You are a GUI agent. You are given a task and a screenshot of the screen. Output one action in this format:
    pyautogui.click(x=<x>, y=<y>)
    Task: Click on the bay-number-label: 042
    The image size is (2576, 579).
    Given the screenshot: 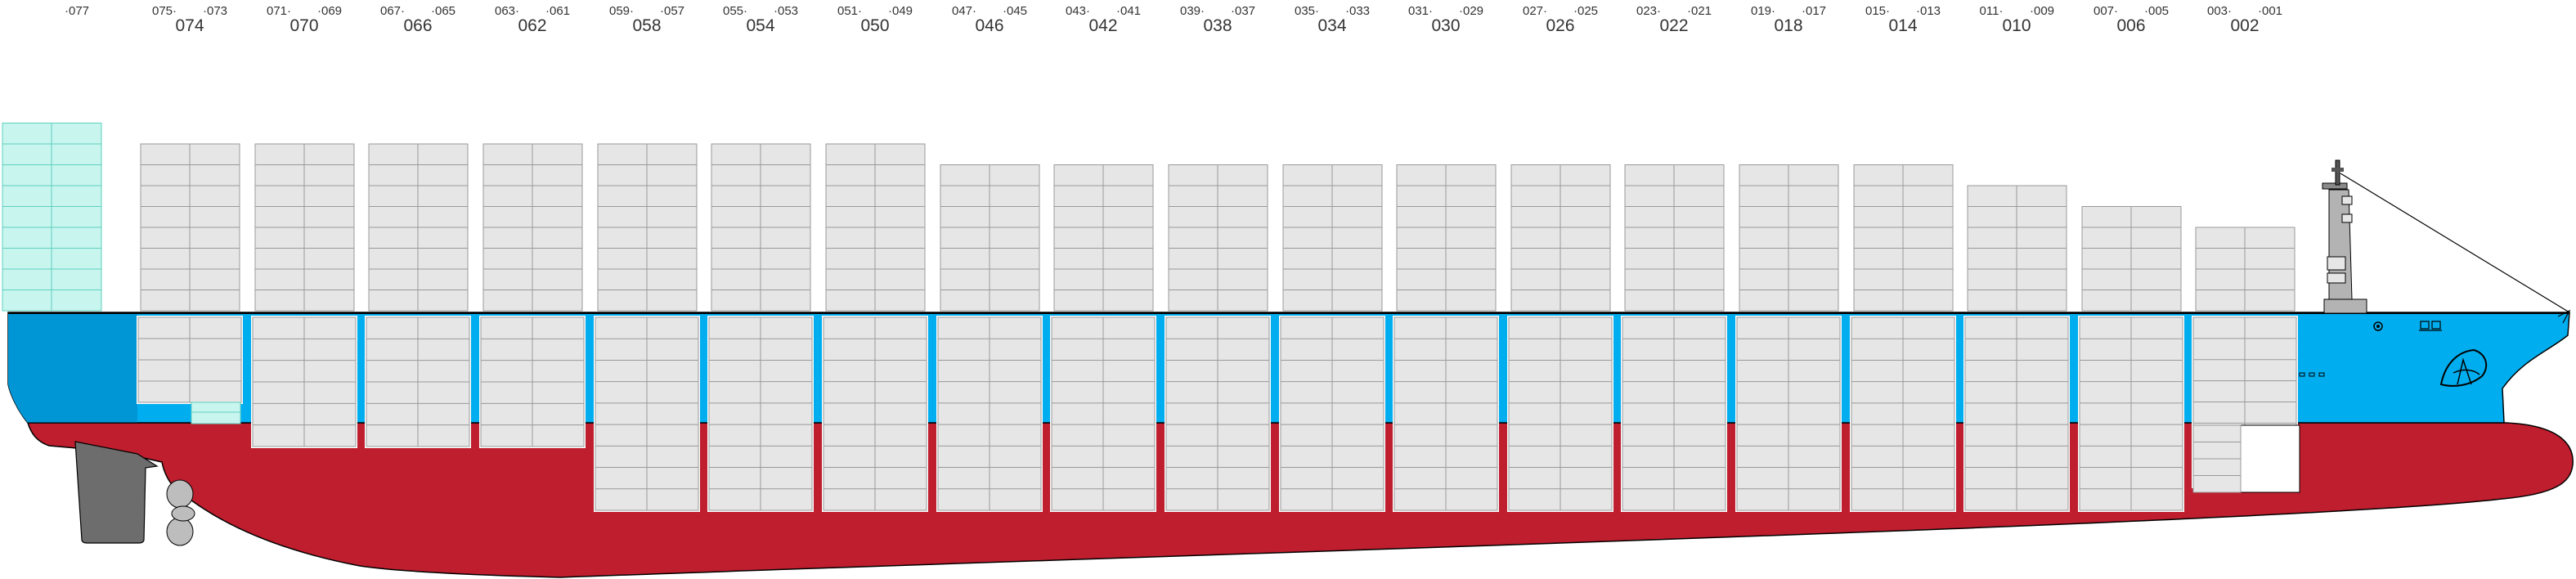 What is the action you would take?
    pyautogui.click(x=1102, y=25)
    